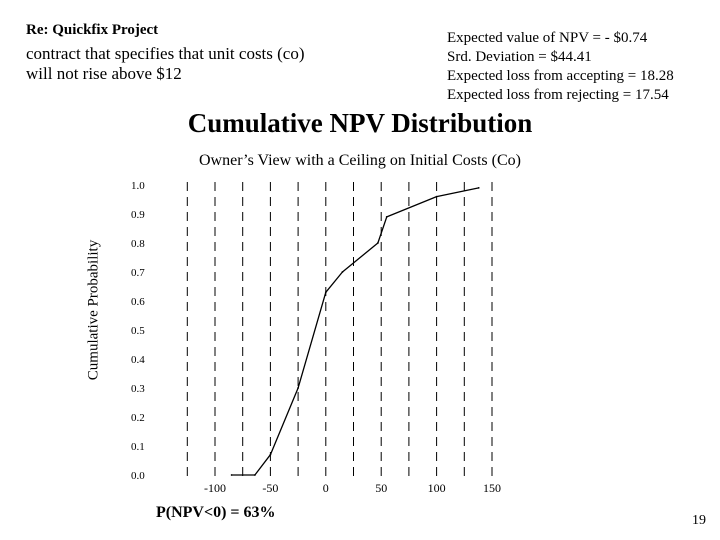 The height and width of the screenshot is (540, 720). Describe the element at coordinates (138, 389) in the screenshot. I see `y-tick-label: 0.3` at that location.